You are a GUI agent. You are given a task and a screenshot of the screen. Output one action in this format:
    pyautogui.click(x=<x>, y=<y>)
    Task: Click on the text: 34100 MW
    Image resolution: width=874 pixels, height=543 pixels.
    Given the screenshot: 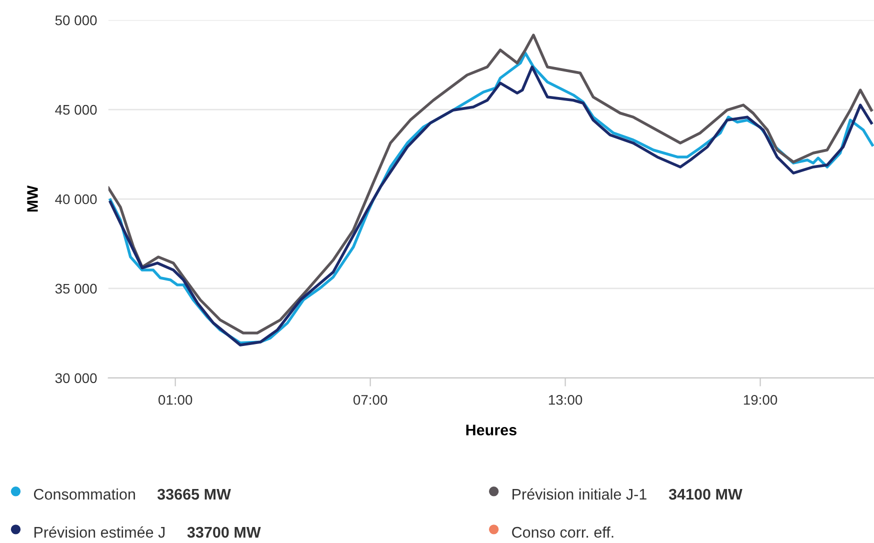 What is the action you would take?
    pyautogui.click(x=705, y=494)
    